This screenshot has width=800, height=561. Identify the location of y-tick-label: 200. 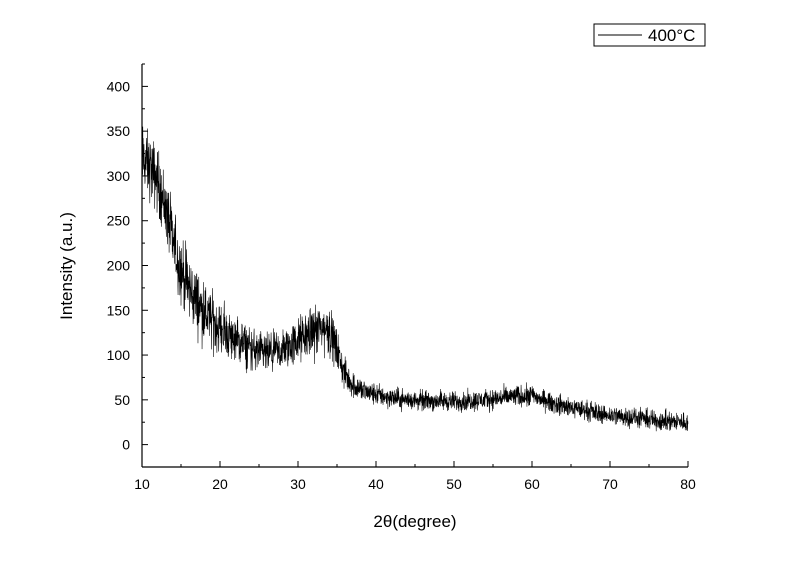
(119, 266).